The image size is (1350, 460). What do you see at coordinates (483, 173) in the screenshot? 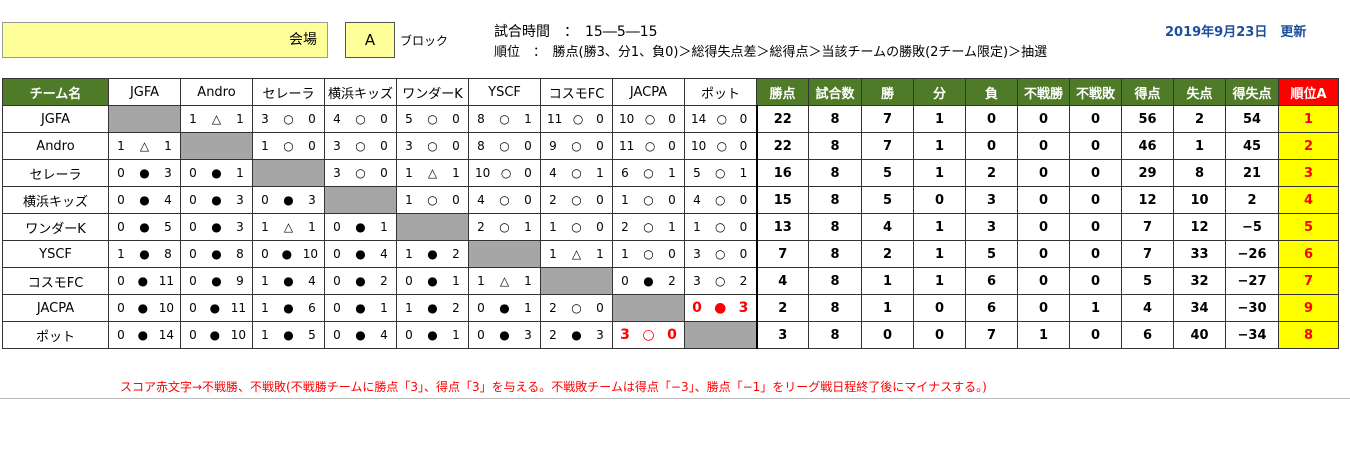
I see `goal-count: 10` at bounding box center [483, 173].